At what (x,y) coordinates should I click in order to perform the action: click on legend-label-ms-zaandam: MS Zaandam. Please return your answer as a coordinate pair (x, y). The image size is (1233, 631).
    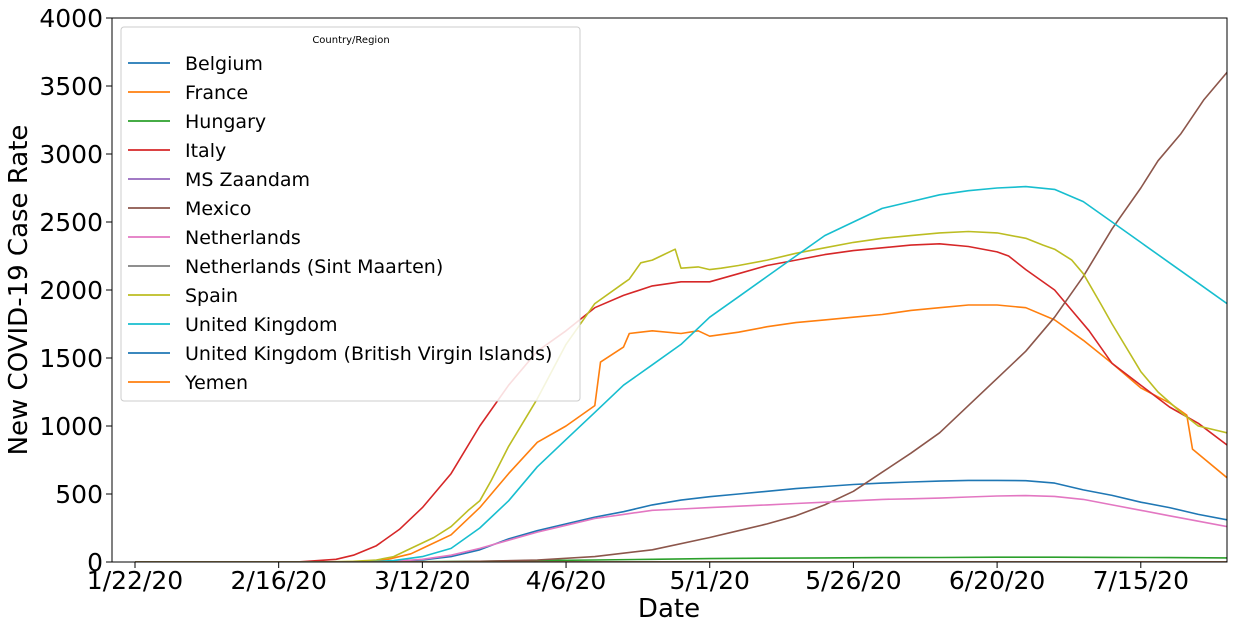
    Looking at the image, I should click on (247, 180).